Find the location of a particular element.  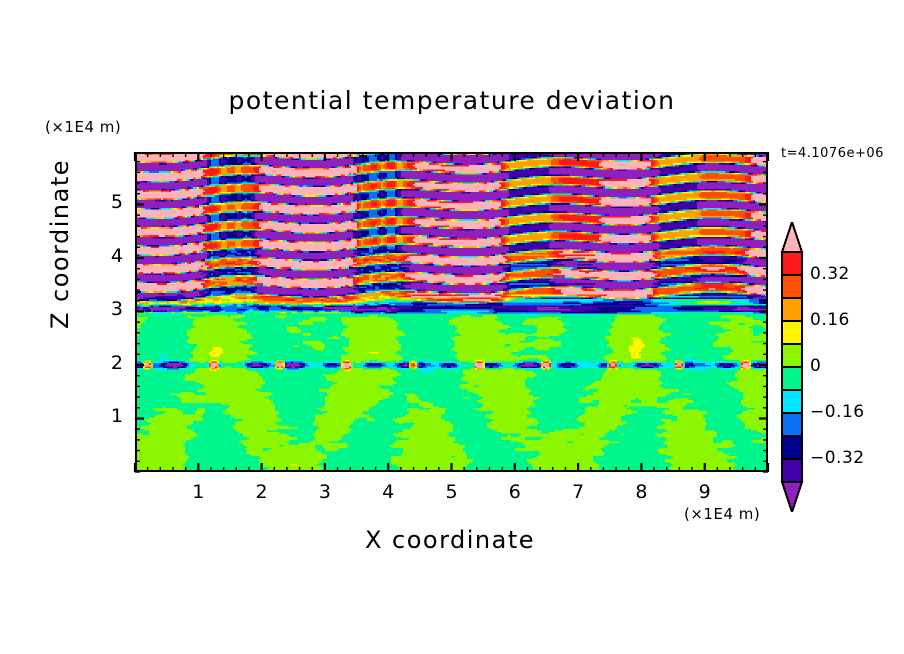

y-tick-label: 3 is located at coordinates (116, 309).